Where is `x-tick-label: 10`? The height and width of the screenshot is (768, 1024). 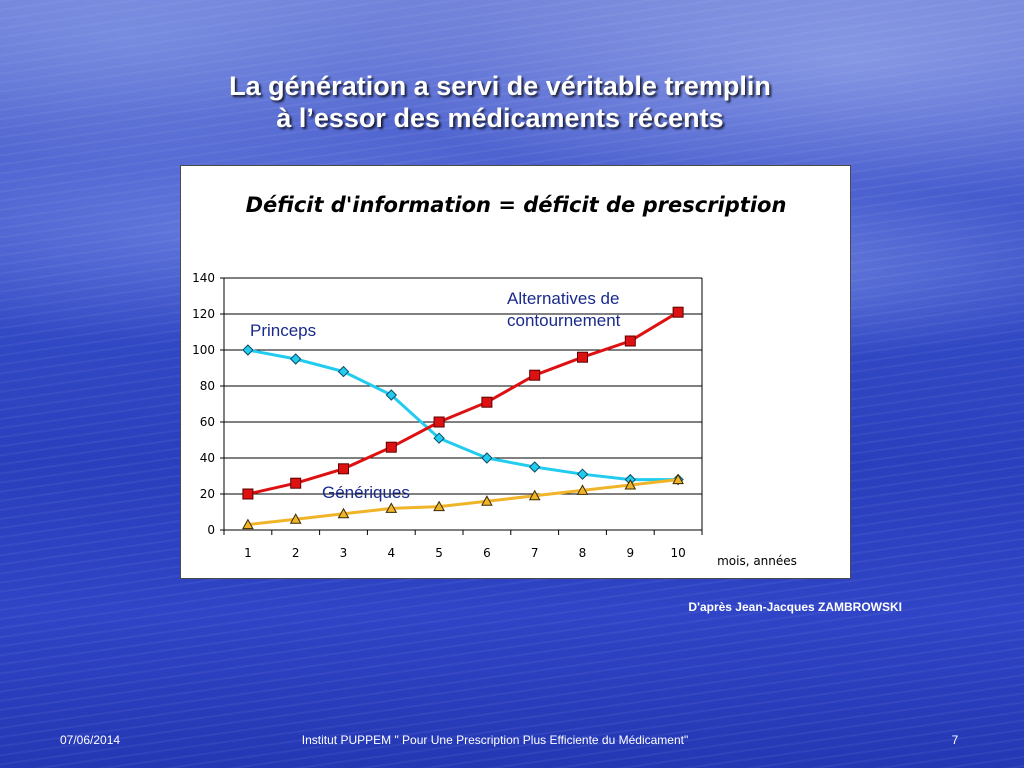
x-tick-label: 10 is located at coordinates (677, 553).